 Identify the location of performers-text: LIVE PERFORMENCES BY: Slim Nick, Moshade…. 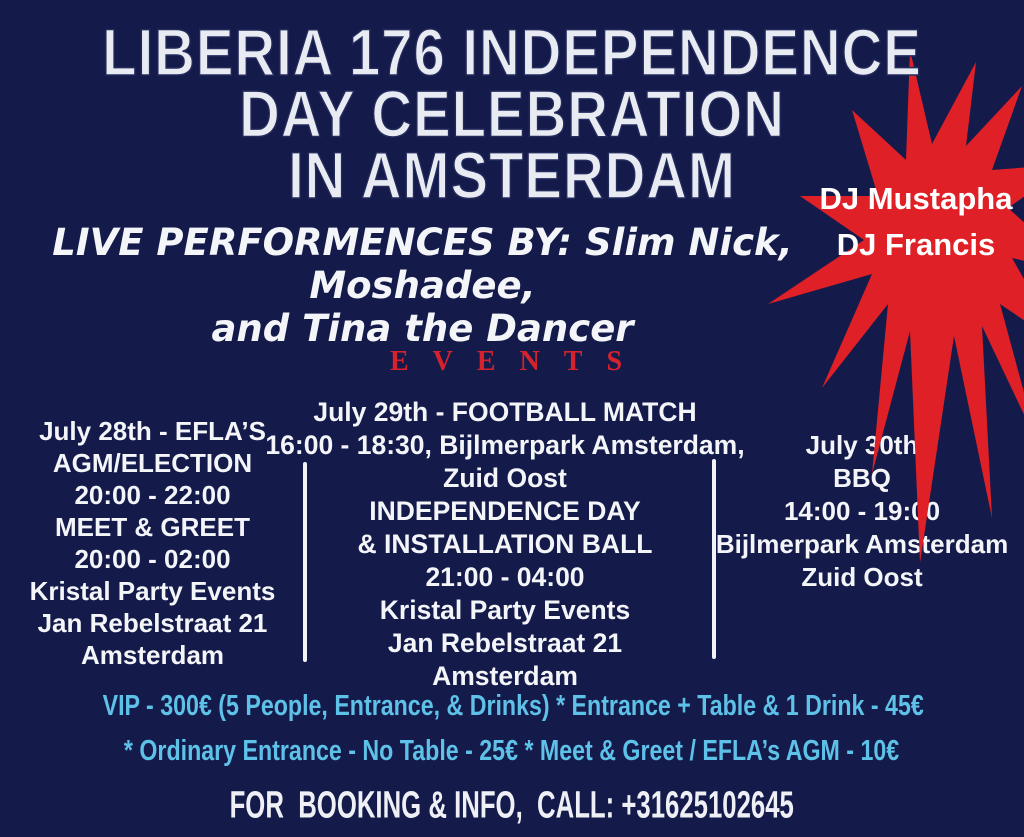
(422, 285).